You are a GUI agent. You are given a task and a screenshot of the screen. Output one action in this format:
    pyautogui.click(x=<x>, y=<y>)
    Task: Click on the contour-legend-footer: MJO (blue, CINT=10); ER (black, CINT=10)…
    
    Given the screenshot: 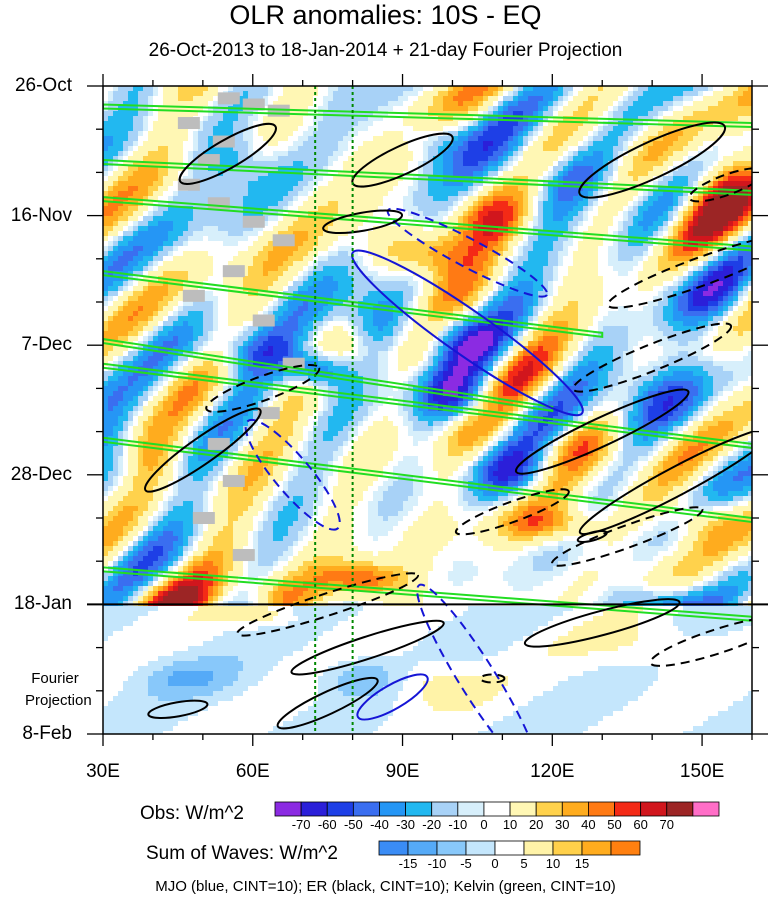 What is the action you would take?
    pyautogui.click(x=385, y=886)
    